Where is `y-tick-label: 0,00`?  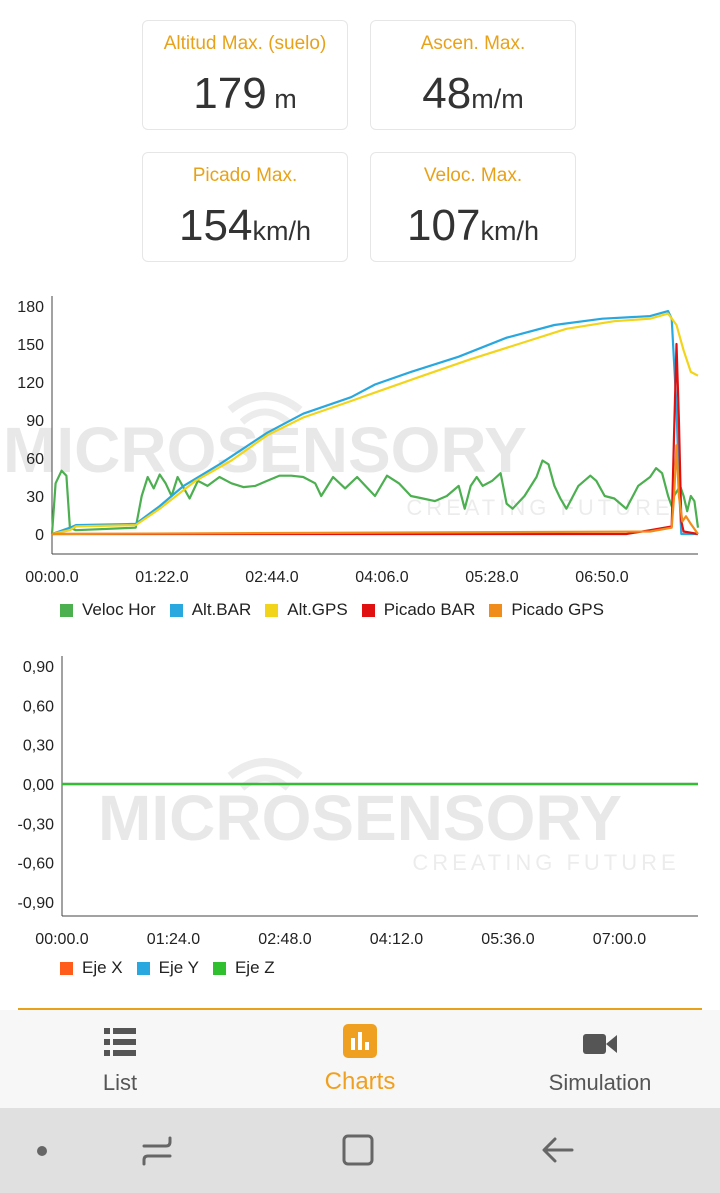
y-tick-label: 0,00 is located at coordinates (38, 785).